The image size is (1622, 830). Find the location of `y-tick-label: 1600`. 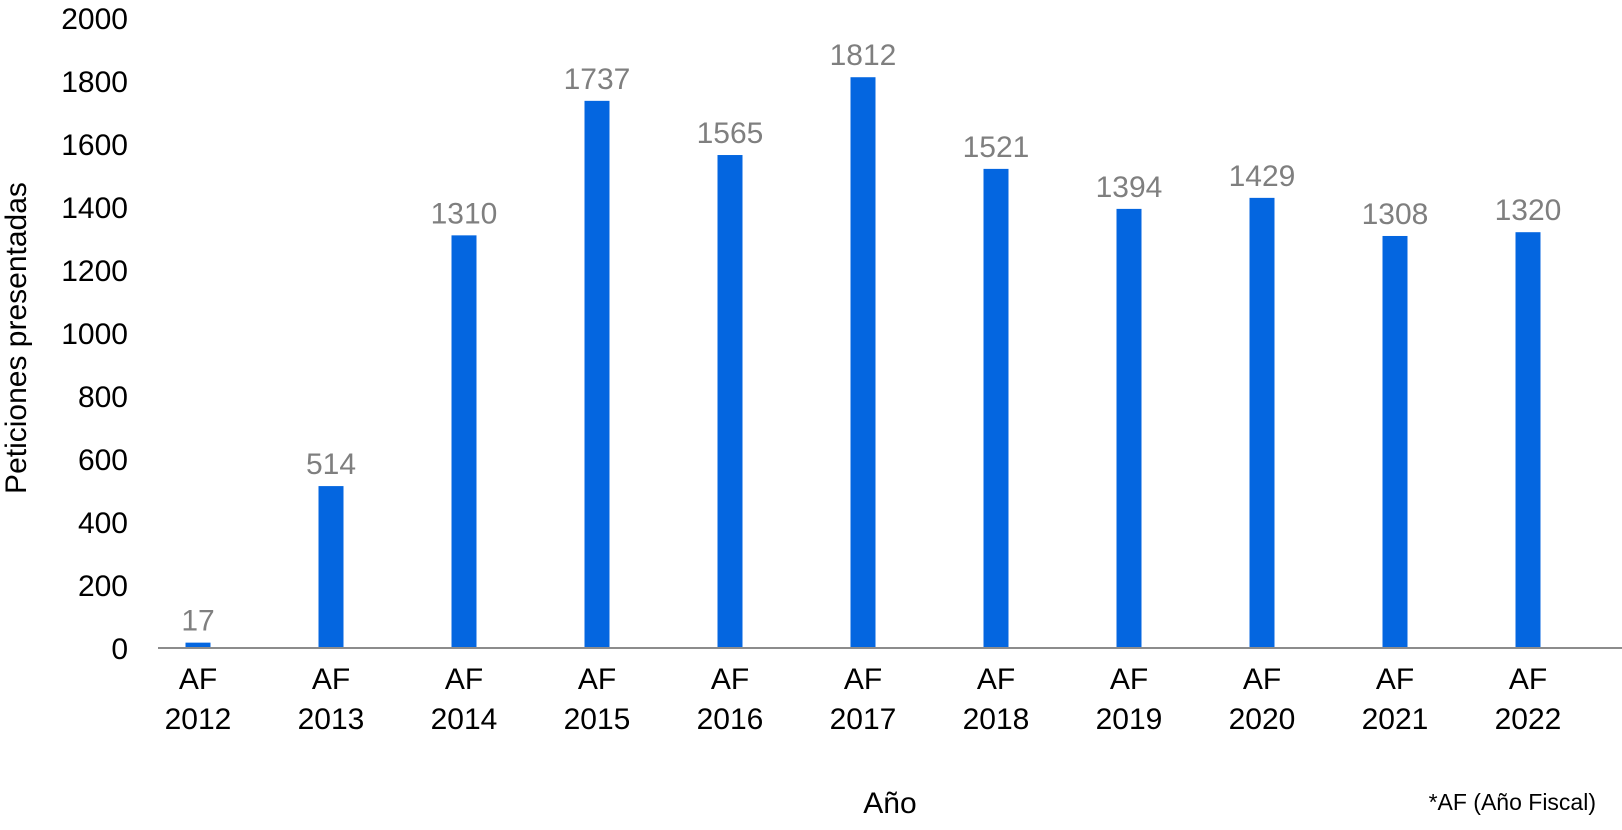

y-tick-label: 1600 is located at coordinates (94, 145).